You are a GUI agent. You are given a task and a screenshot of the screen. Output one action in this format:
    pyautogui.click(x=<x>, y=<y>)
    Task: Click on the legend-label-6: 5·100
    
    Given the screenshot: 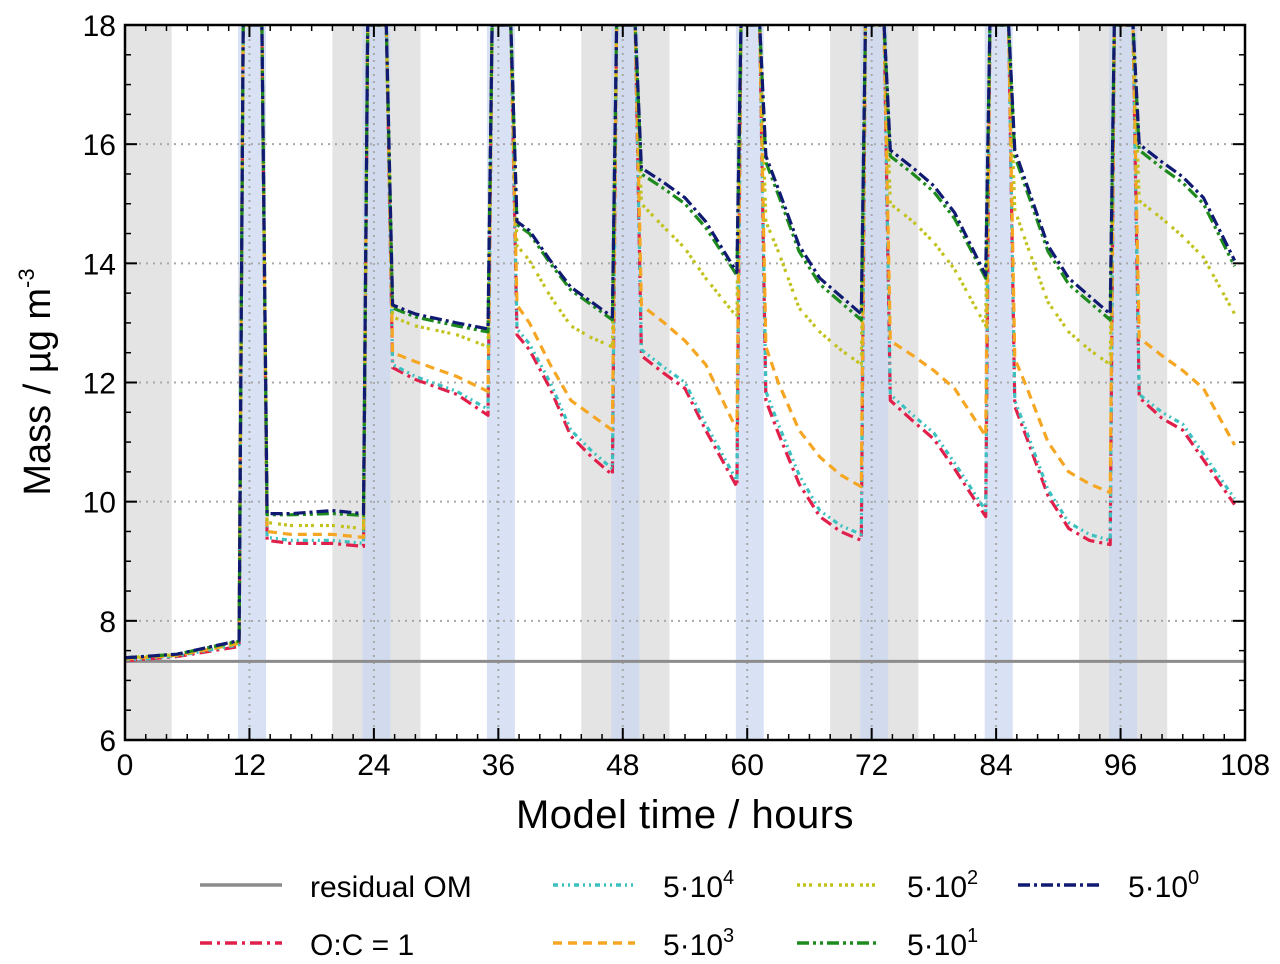 What is the action you would take?
    pyautogui.click(x=1163, y=885)
    